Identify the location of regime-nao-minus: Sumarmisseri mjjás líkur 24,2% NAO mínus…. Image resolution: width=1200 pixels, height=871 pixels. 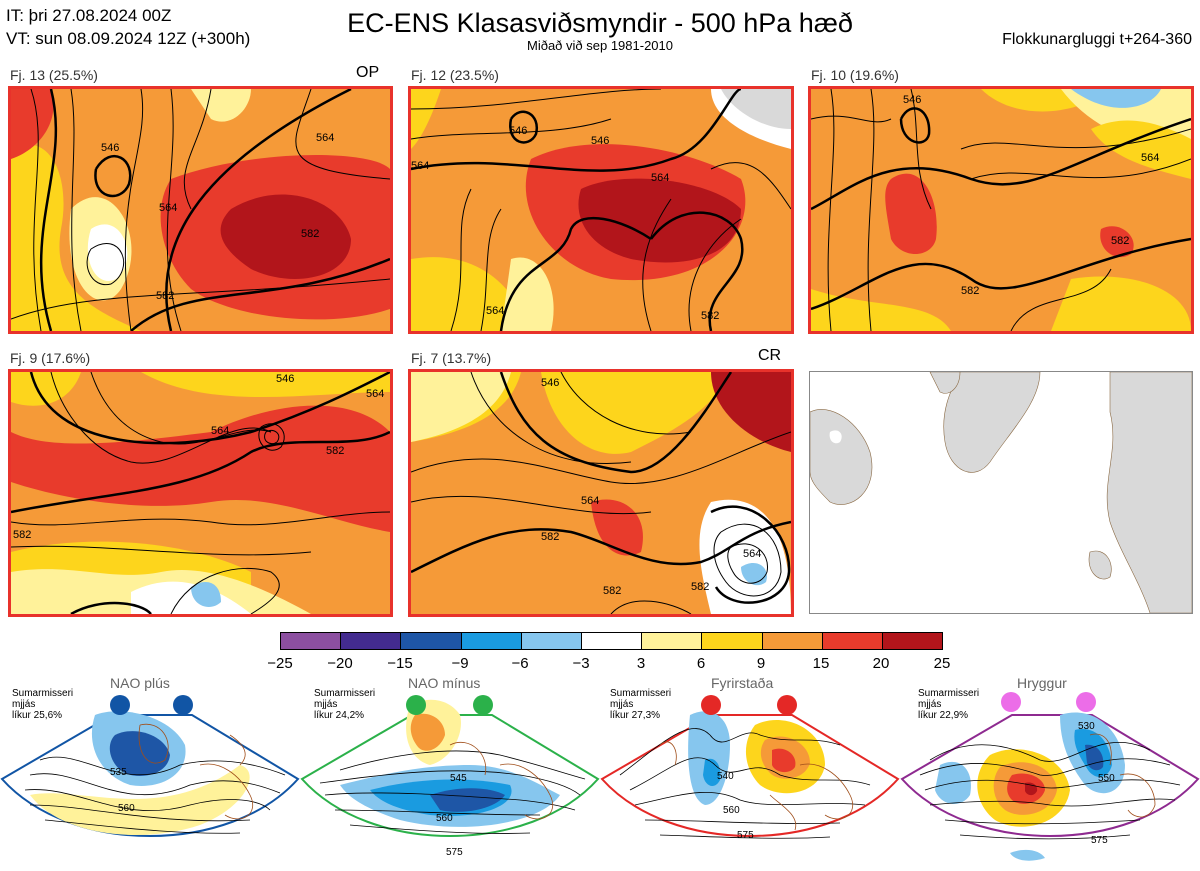
(450, 773).